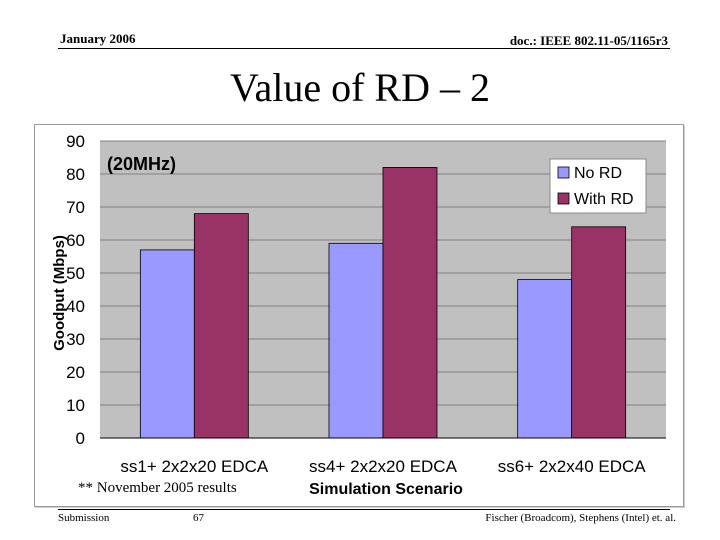 Image resolution: width=720 pixels, height=540 pixels. What do you see at coordinates (157, 488) in the screenshot?
I see `results-note: ** November 2005 results` at bounding box center [157, 488].